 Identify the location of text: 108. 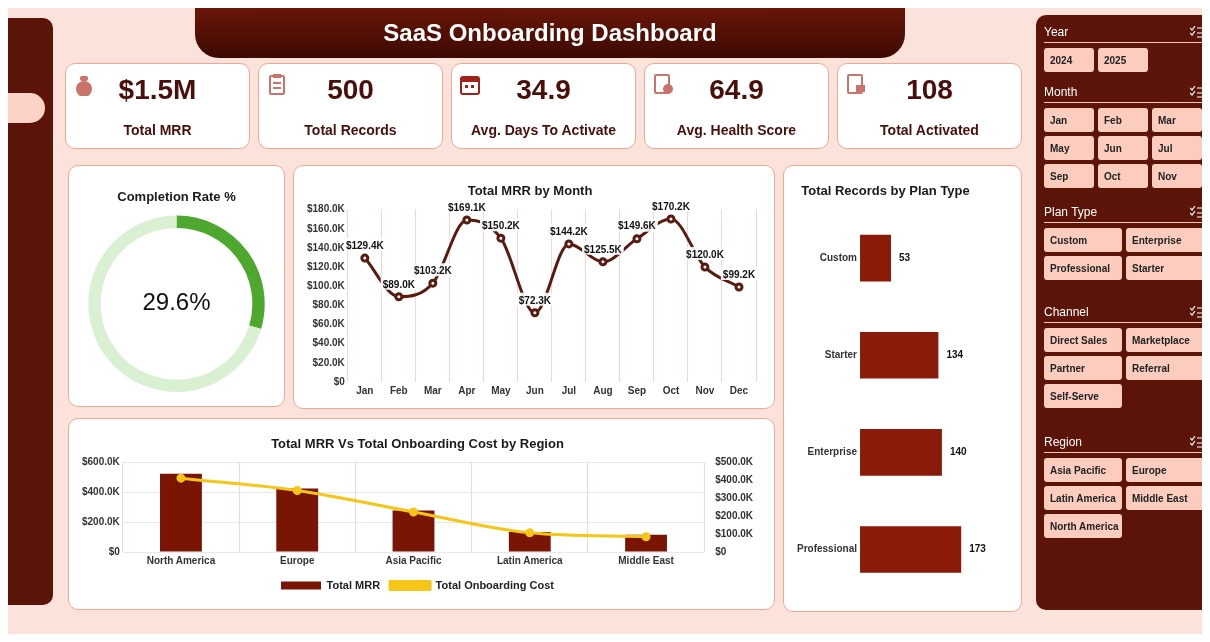
(929, 89).